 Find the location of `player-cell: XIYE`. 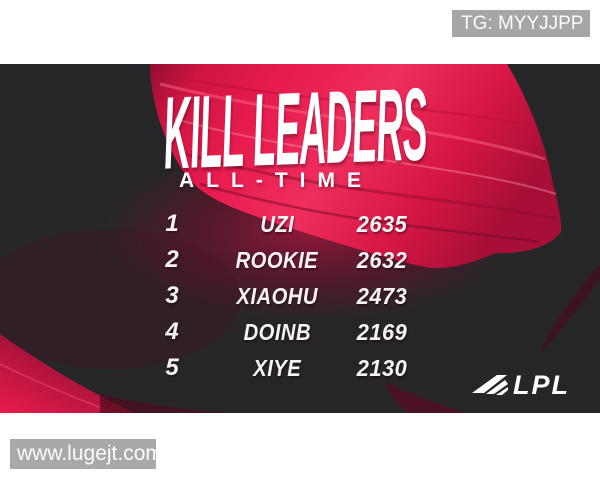

player-cell: XIYE is located at coordinates (277, 367).